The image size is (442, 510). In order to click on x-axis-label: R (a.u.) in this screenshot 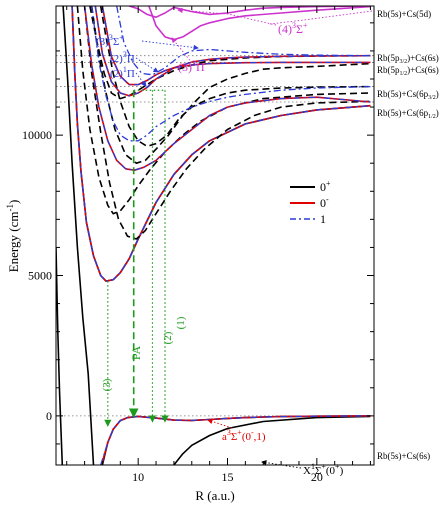, I will do `click(214, 495)`.